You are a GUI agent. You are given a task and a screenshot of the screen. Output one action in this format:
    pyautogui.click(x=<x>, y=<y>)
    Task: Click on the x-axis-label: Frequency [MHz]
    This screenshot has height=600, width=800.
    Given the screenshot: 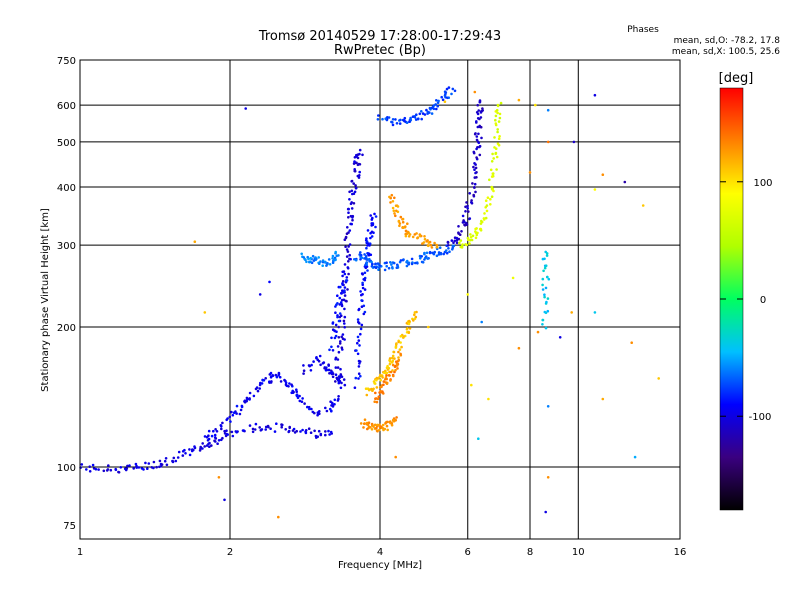 What is the action you would take?
    pyautogui.click(x=380, y=565)
    